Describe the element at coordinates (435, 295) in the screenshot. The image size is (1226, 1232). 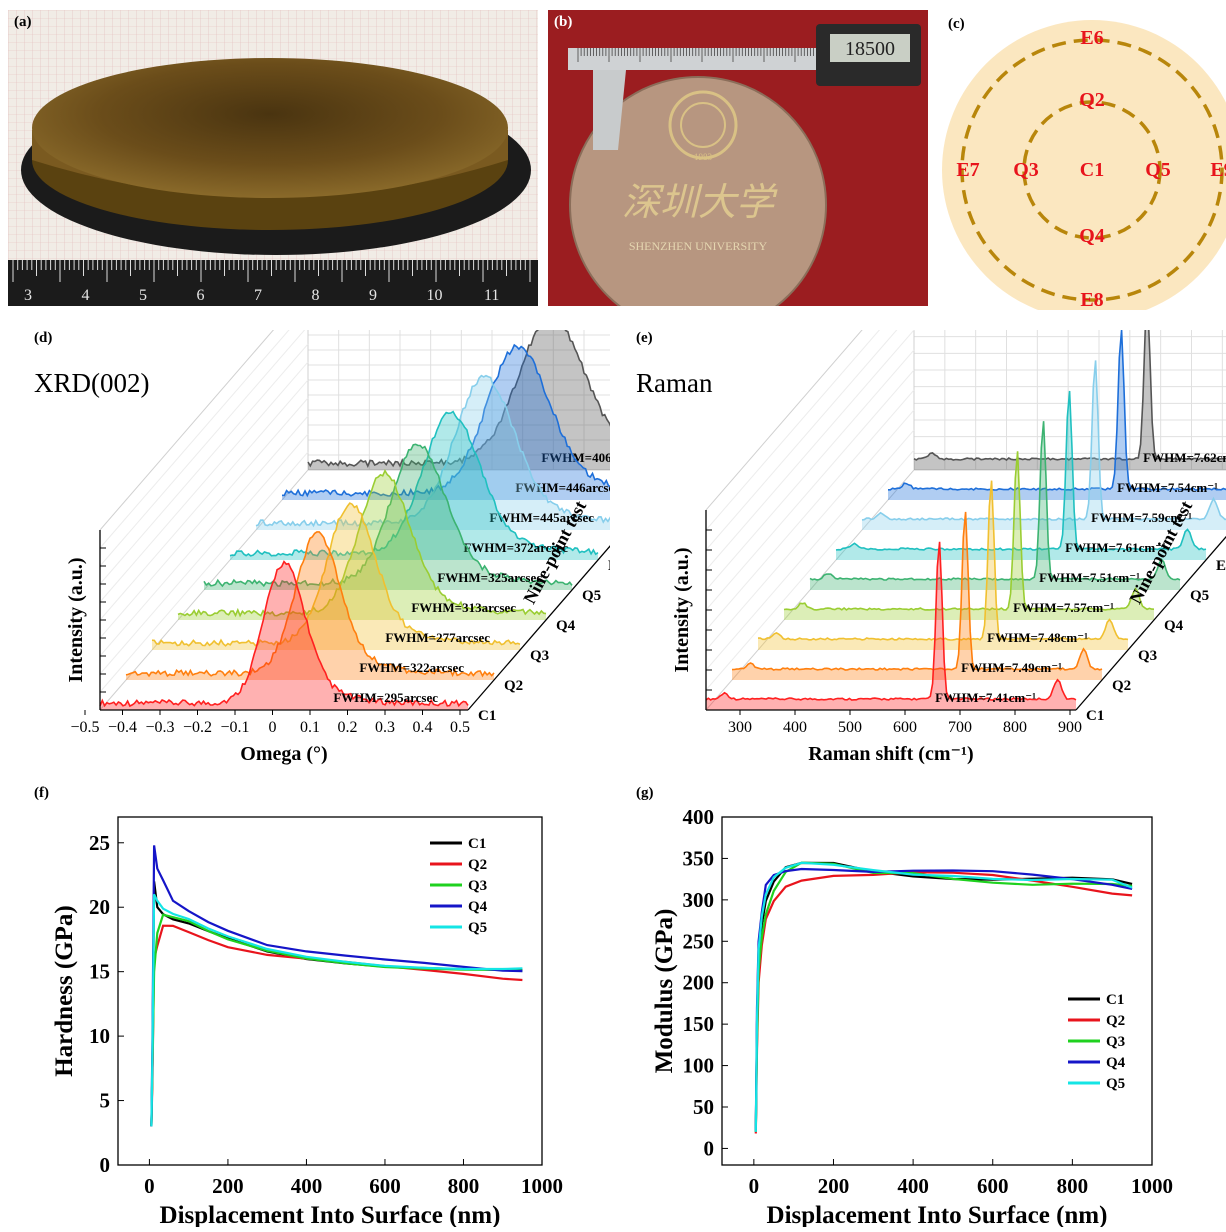
I see `ruler-number: 10` at that location.